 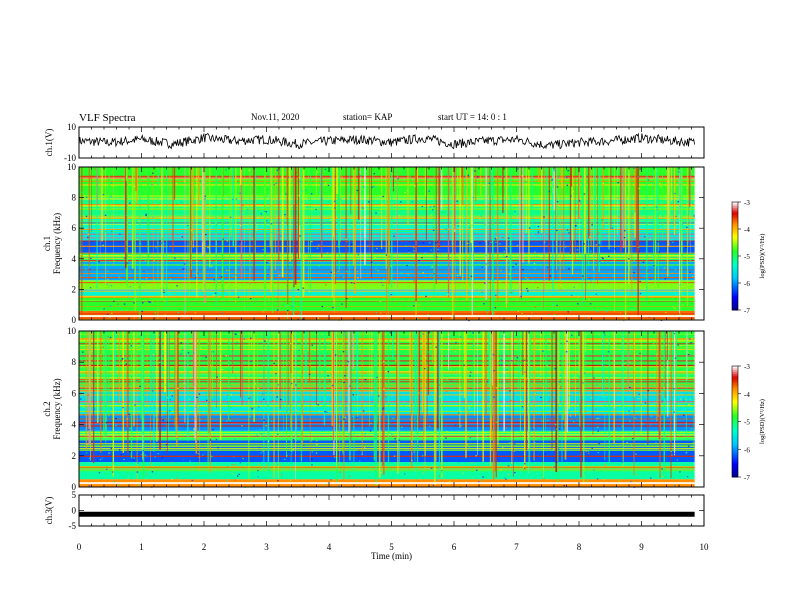 I want to click on ch2-colorbar-tick-label: -6, so click(x=747, y=450).